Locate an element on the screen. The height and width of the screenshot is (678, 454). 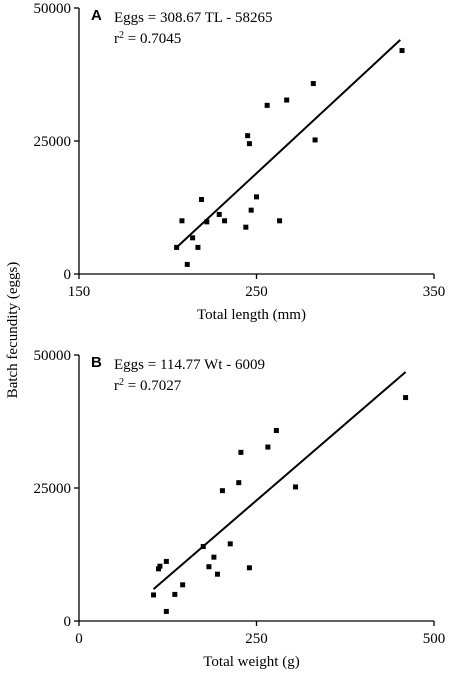
panel-b-x-tick-label: 250 is located at coordinates (256, 639).